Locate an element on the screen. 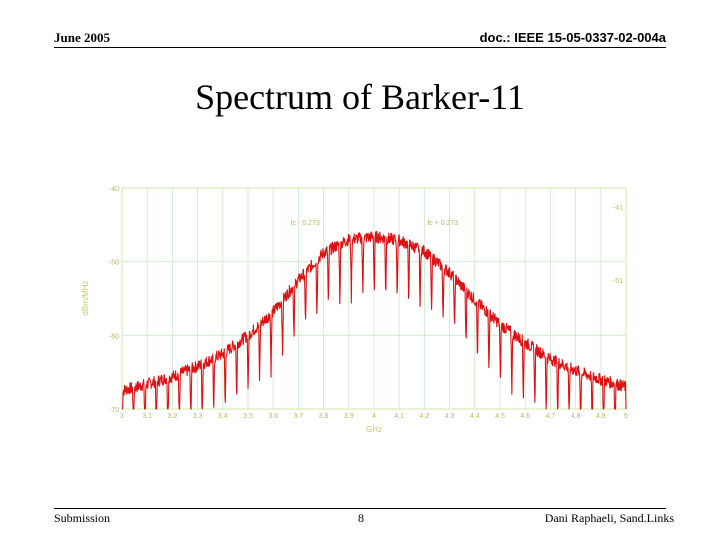 The height and width of the screenshot is (540, 720). chart-markers: fc - 0.273 fc + 0.273 is located at coordinates (375, 223).